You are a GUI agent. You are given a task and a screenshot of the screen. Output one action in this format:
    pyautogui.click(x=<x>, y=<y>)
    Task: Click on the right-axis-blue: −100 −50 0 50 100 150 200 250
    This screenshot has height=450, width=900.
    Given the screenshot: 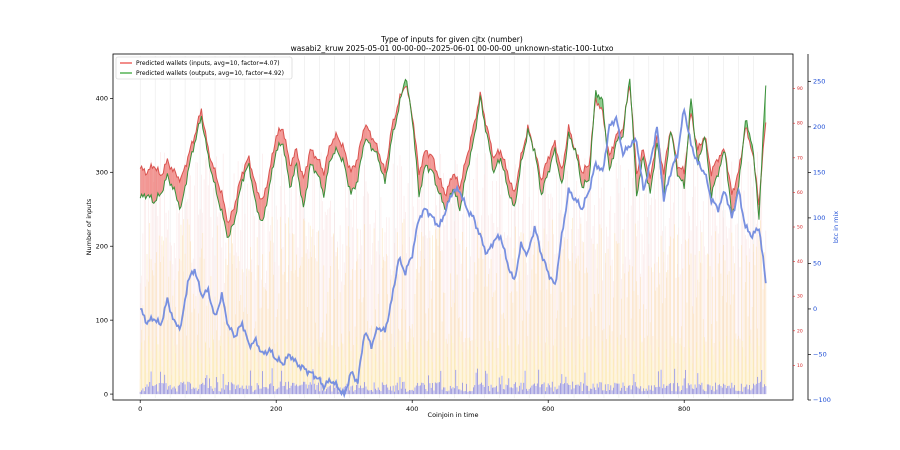 What is the action you would take?
    pyautogui.click(x=819, y=229)
    